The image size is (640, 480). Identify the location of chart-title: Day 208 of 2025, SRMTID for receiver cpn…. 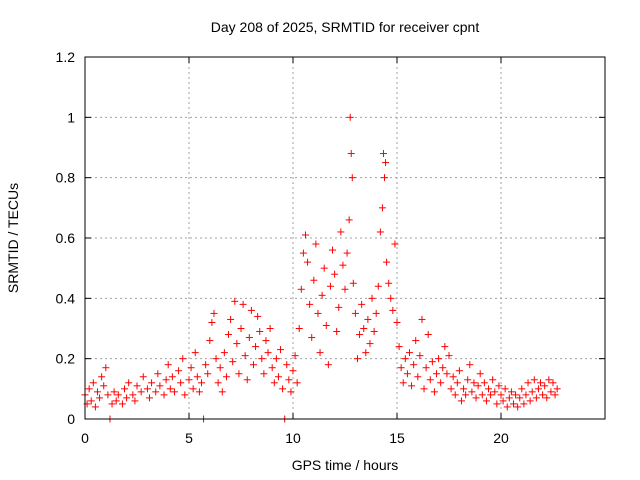
(345, 27).